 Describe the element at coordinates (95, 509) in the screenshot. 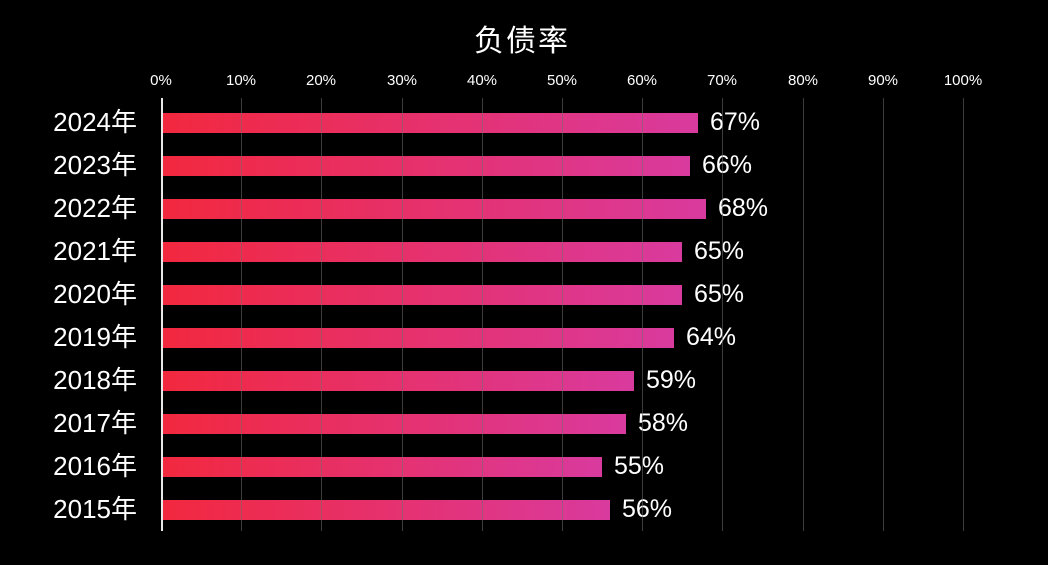

I see `category-label: 2015年` at that location.